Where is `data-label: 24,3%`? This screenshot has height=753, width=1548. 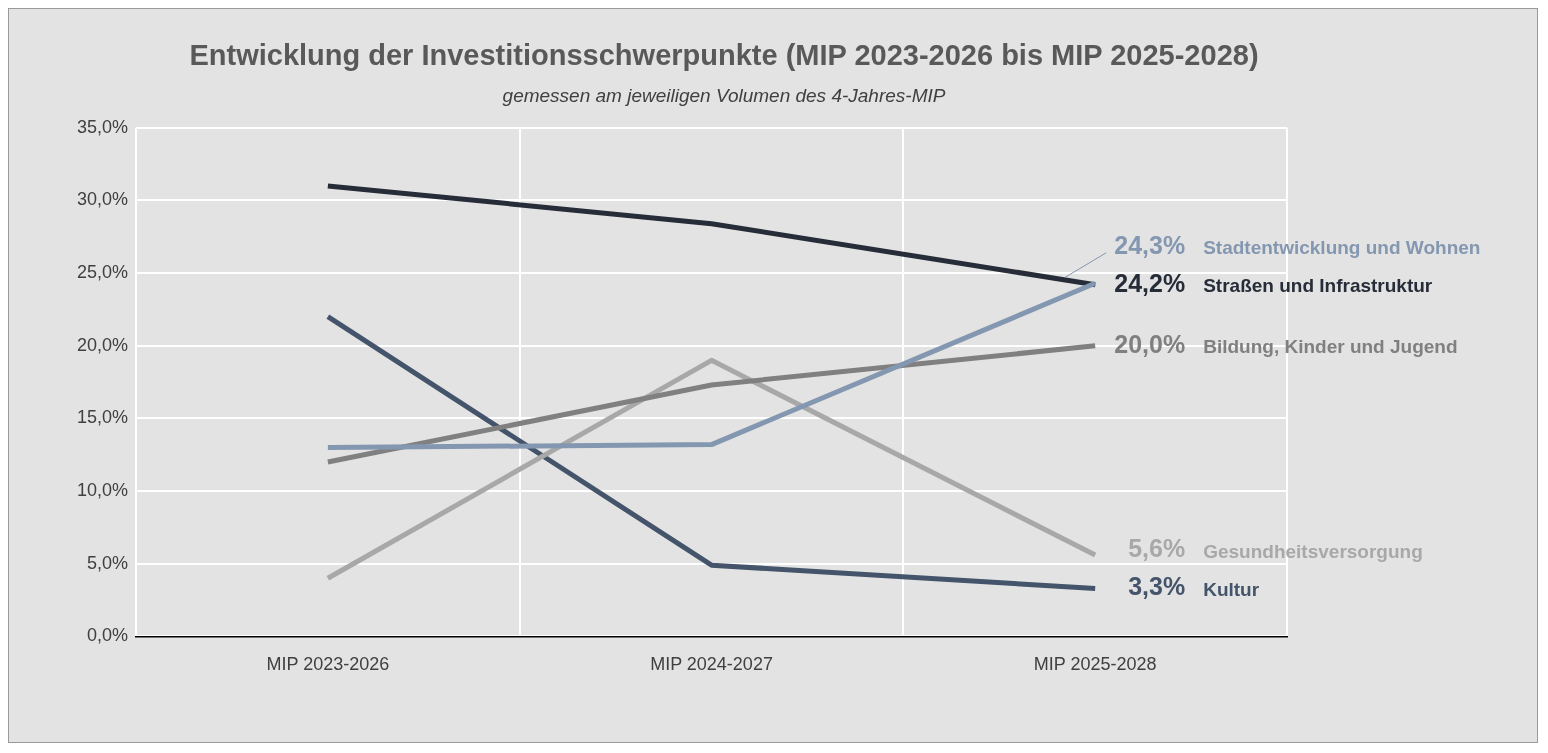
data-label: 24,3% is located at coordinates (1150, 244).